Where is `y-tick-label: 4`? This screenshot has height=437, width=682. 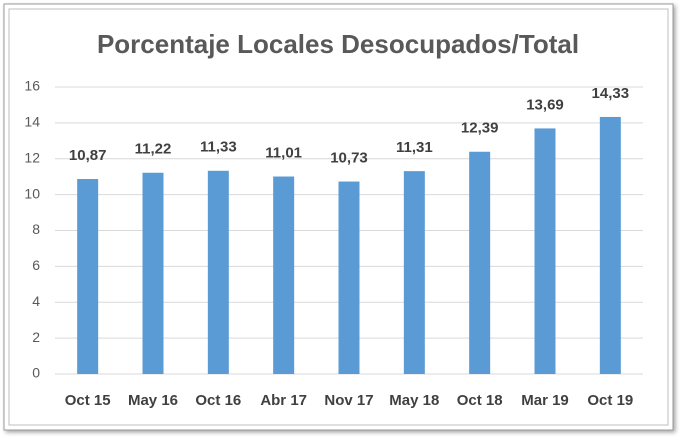
y-tick-label: 4 is located at coordinates (36, 301).